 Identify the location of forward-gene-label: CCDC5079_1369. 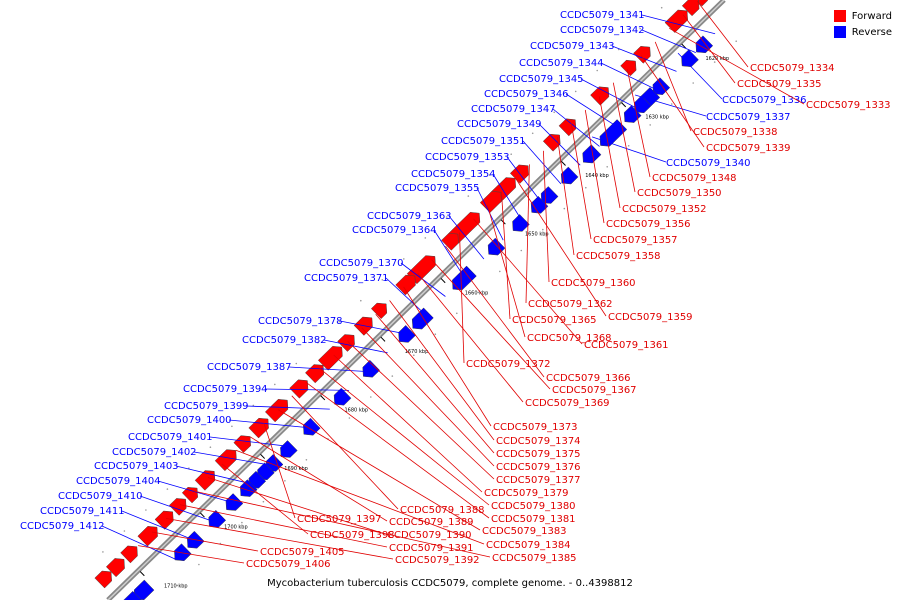
(567, 403).